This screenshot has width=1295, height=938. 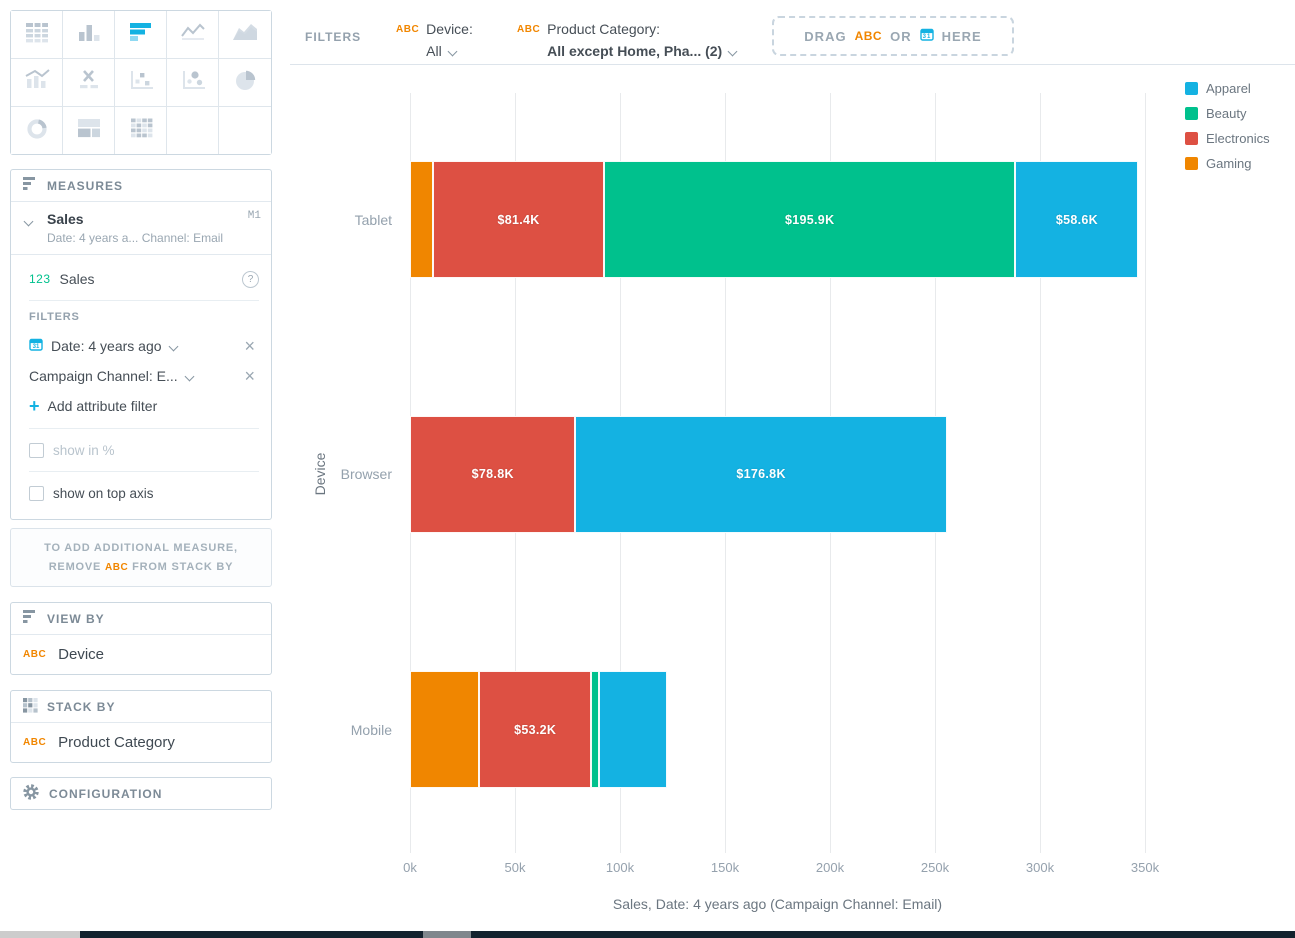 I want to click on vis-type-bar-icon, so click(x=141, y=34).